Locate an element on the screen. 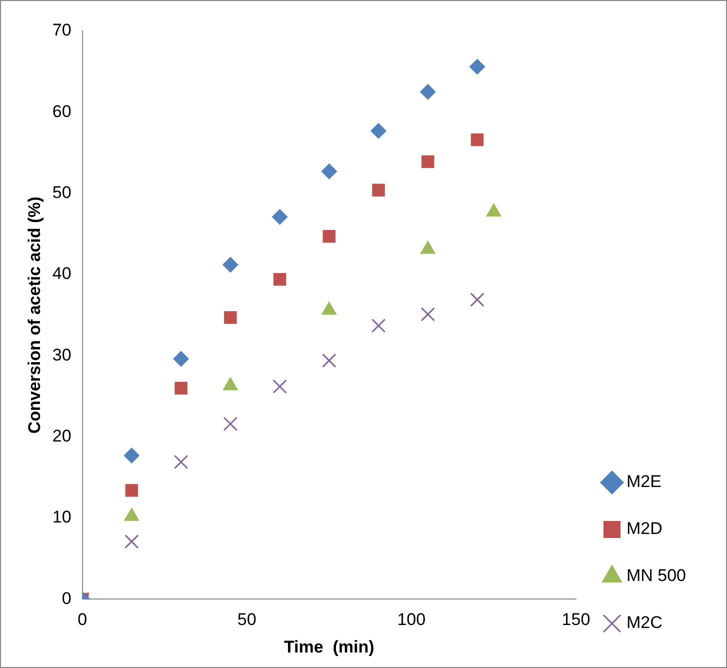  legend-label: M2E is located at coordinates (644, 482).